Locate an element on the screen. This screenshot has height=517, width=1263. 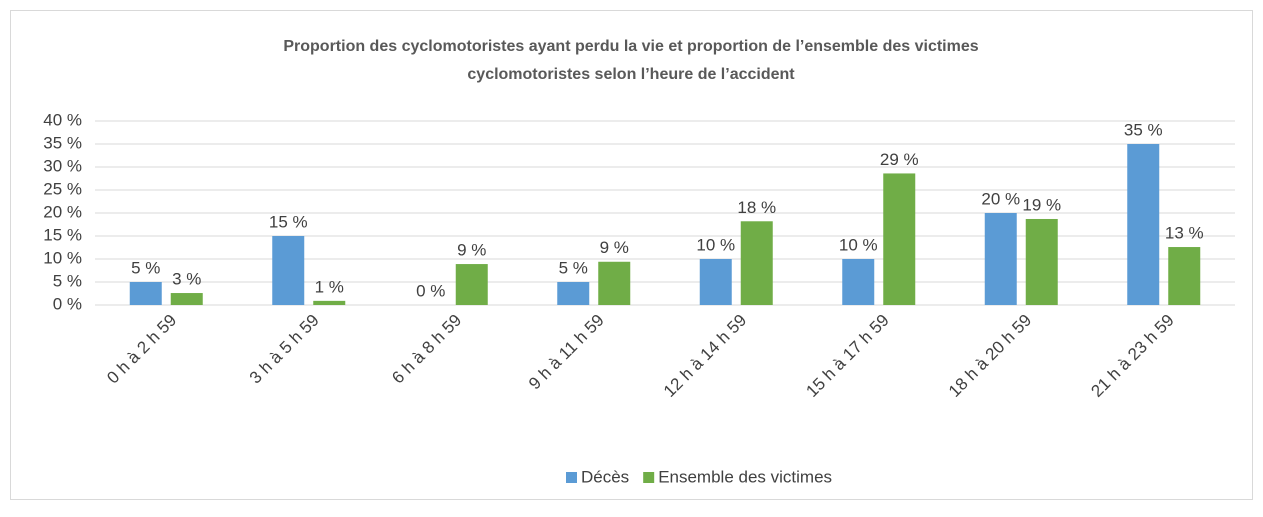
value-label: 20 % is located at coordinates (1000, 198).